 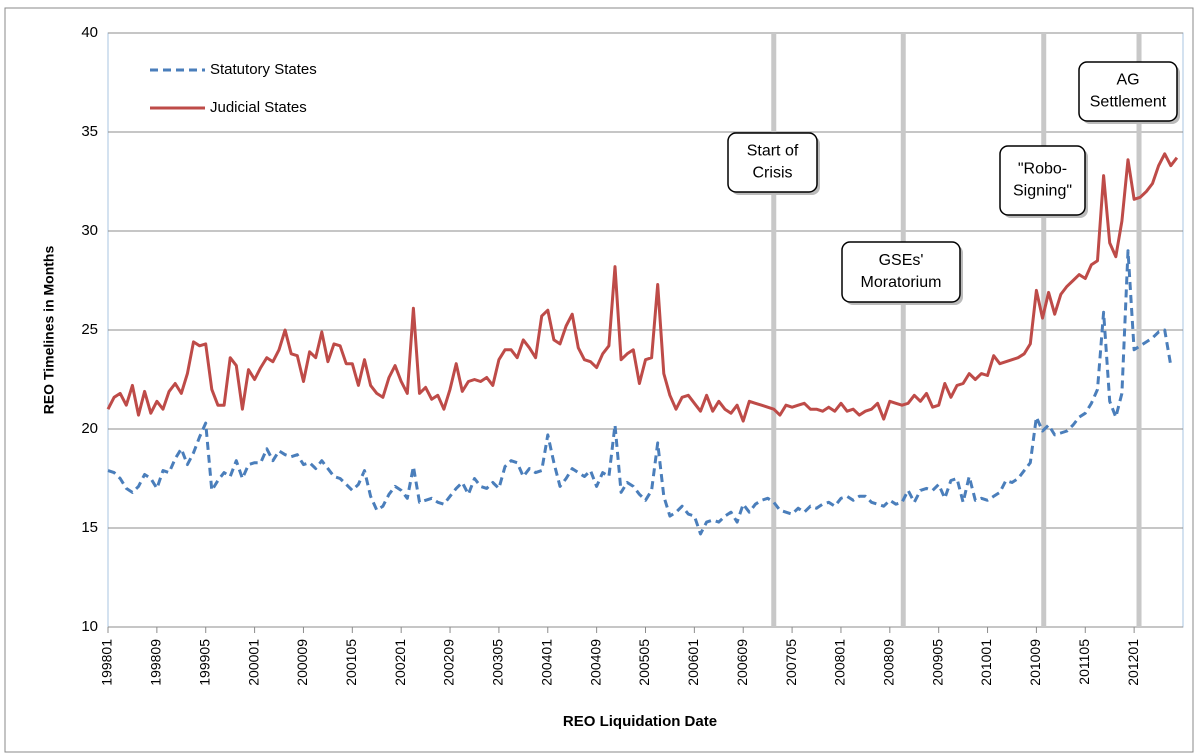 What do you see at coordinates (937, 662) in the screenshot?
I see `x-tick-label: 200905` at bounding box center [937, 662].